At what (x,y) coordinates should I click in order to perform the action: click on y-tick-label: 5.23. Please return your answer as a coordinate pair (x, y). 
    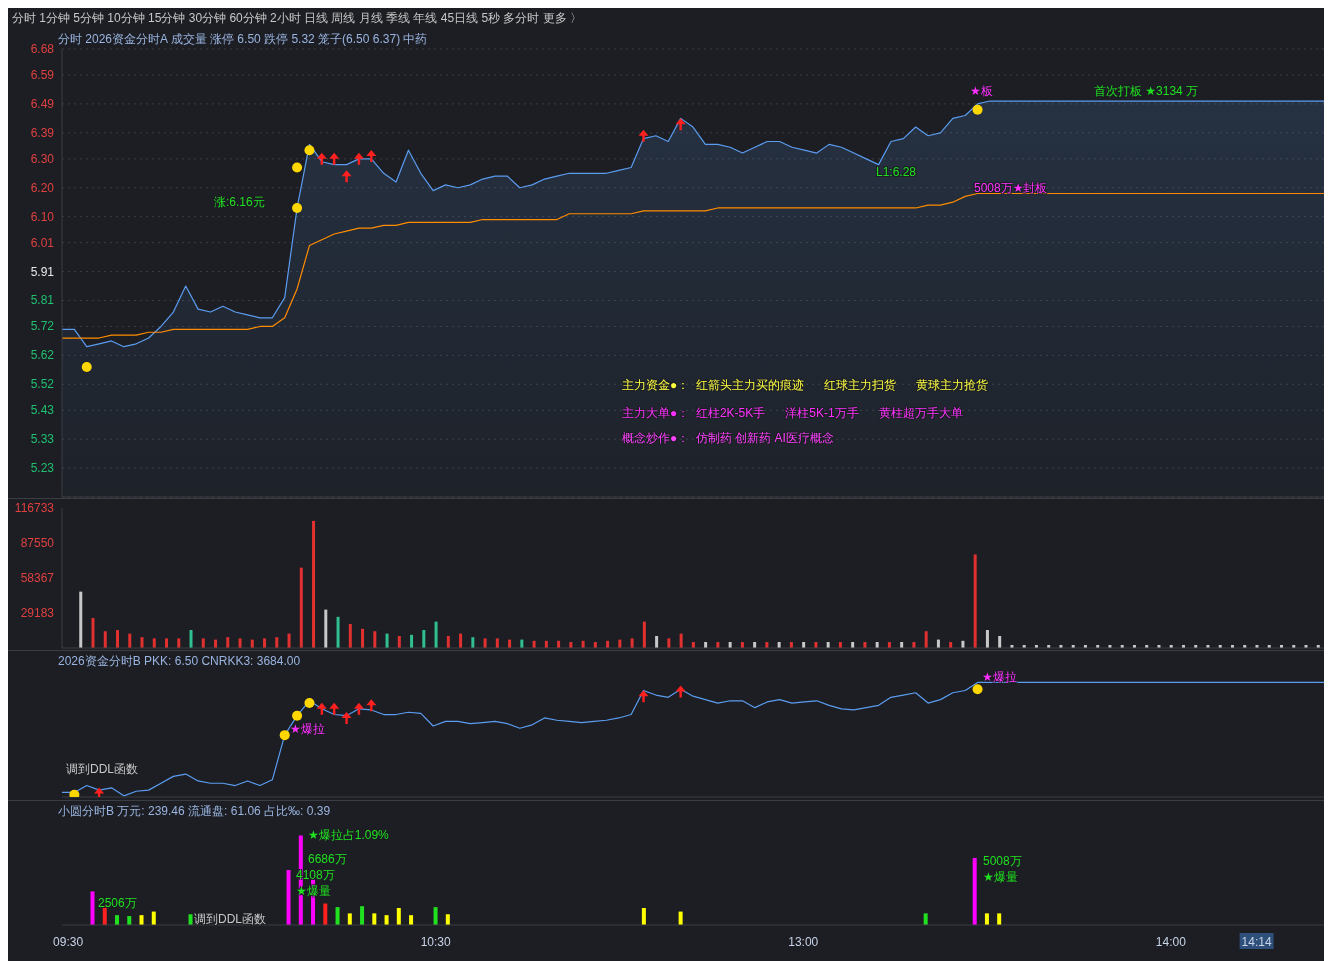
    Looking at the image, I should click on (42, 468).